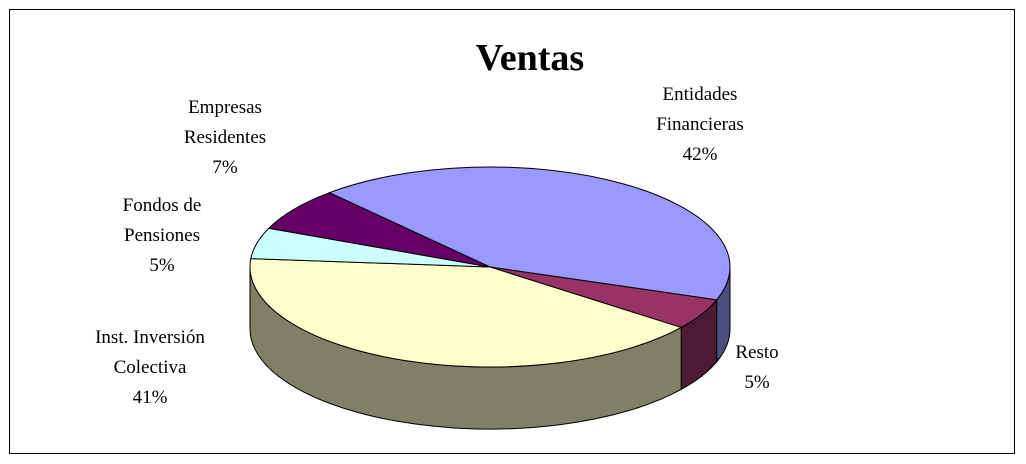  I want to click on value-label: 7%, so click(225, 167).